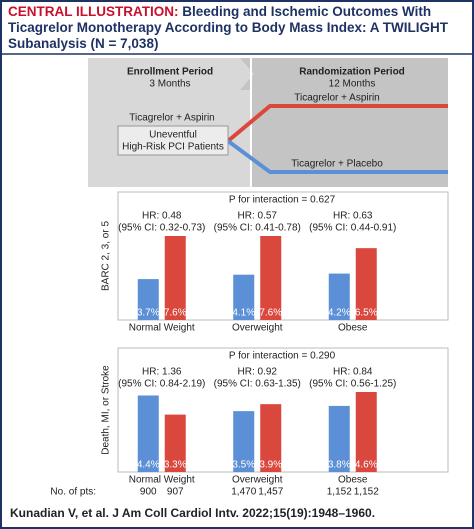 The width and height of the screenshot is (474, 529). Describe the element at coordinates (106, 256) in the screenshot. I see `y-axis-label: BARC 2, 3, or 5` at that location.